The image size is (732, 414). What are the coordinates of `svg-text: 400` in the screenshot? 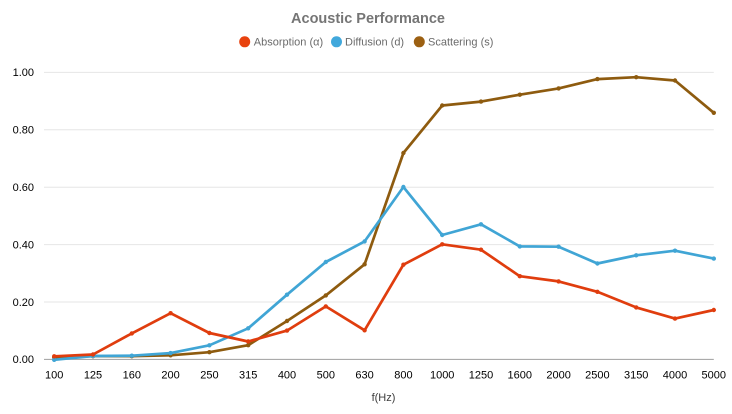 It's located at (287, 376).